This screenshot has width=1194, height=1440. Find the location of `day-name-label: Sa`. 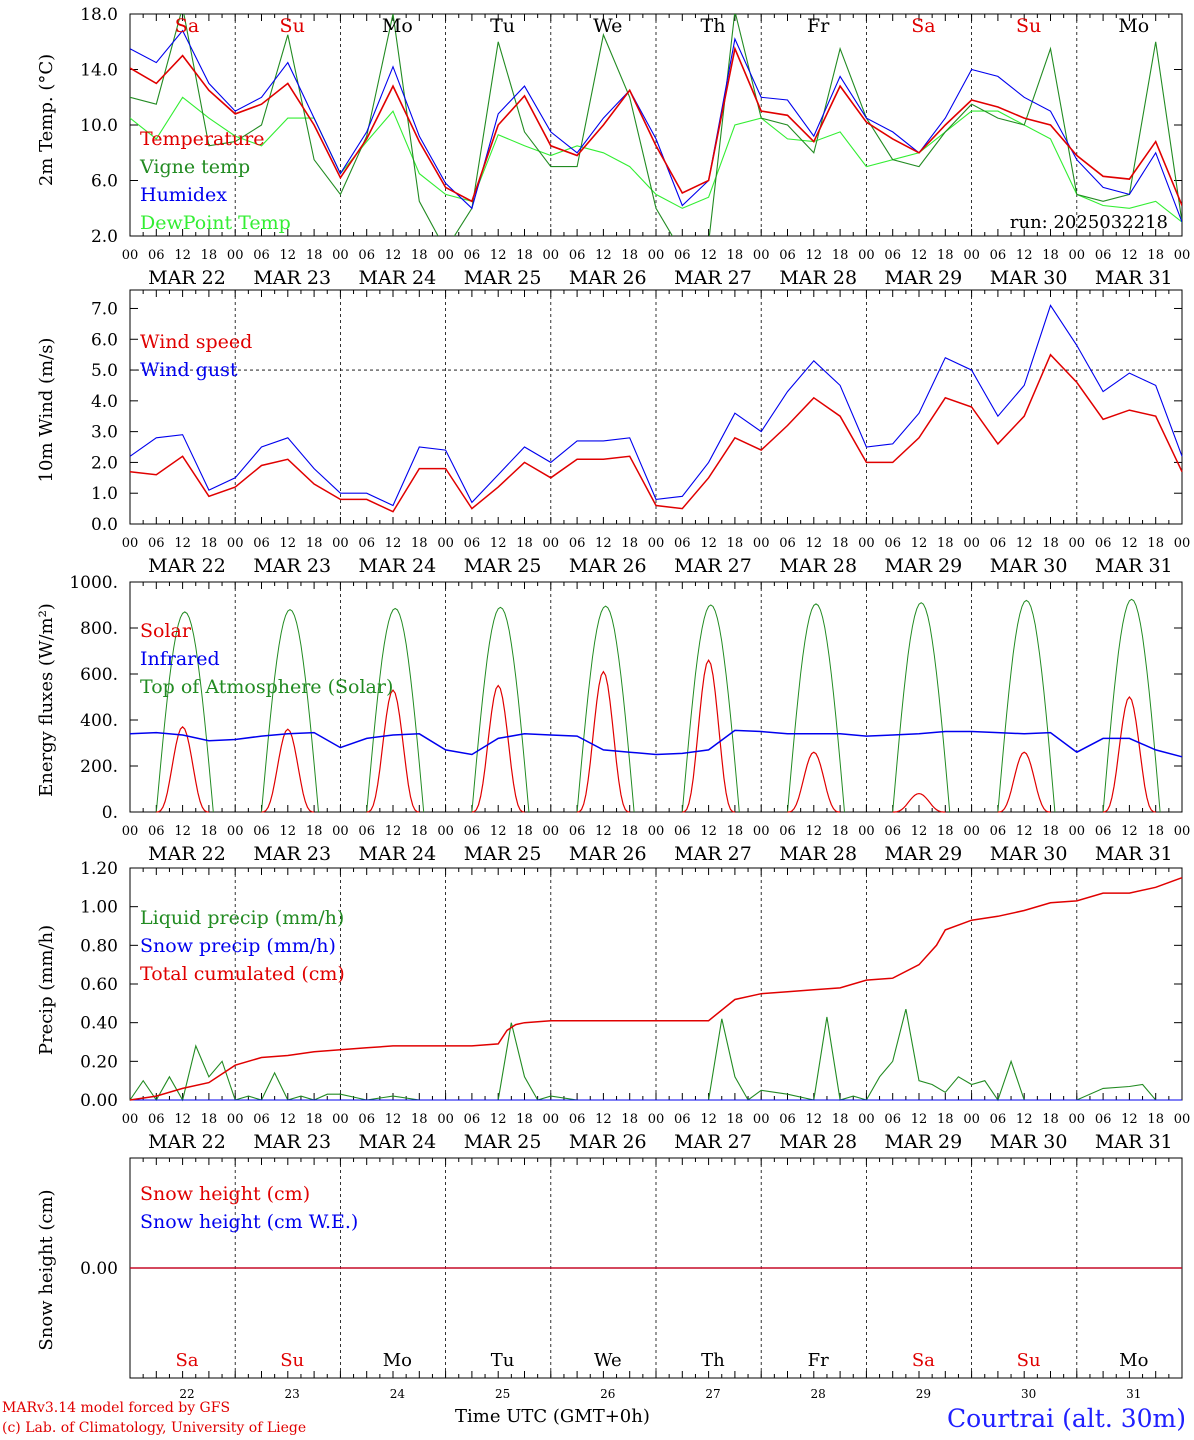

day-name-label: Sa is located at coordinates (923, 1360).